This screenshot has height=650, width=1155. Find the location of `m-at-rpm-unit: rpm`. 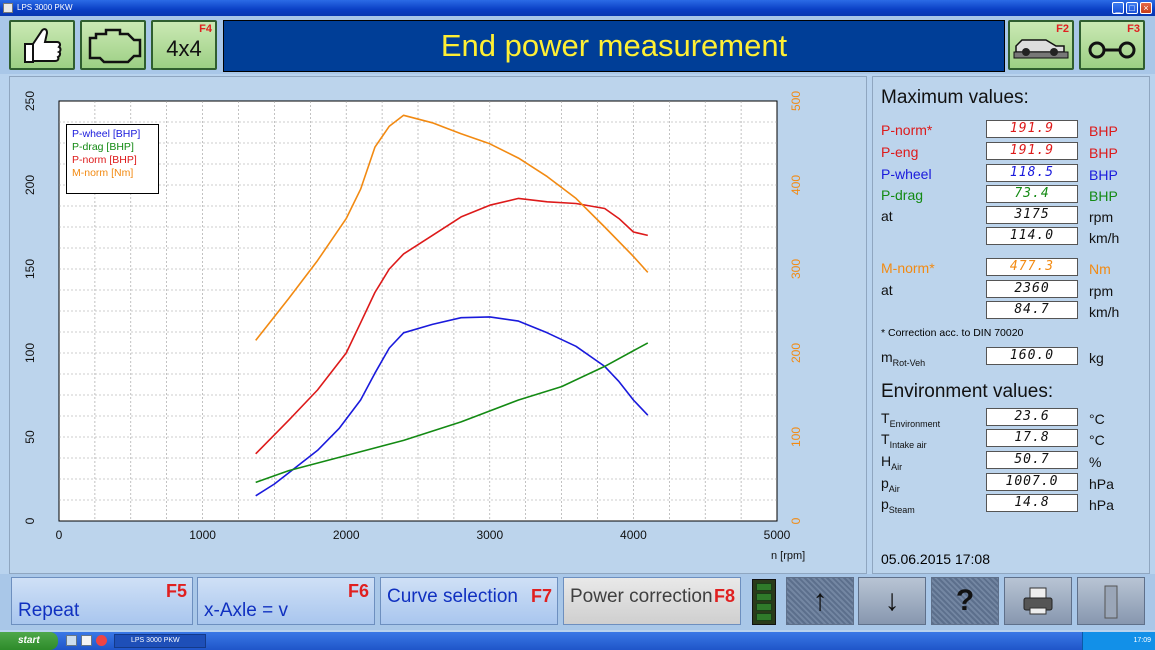

m-at-rpm-unit: rpm is located at coordinates (1101, 291).